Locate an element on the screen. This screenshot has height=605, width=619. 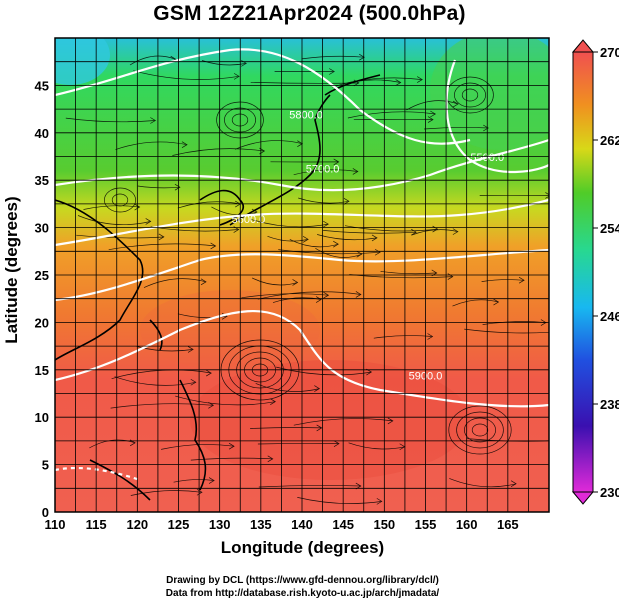
coastline-china is located at coordinates (99, 280).